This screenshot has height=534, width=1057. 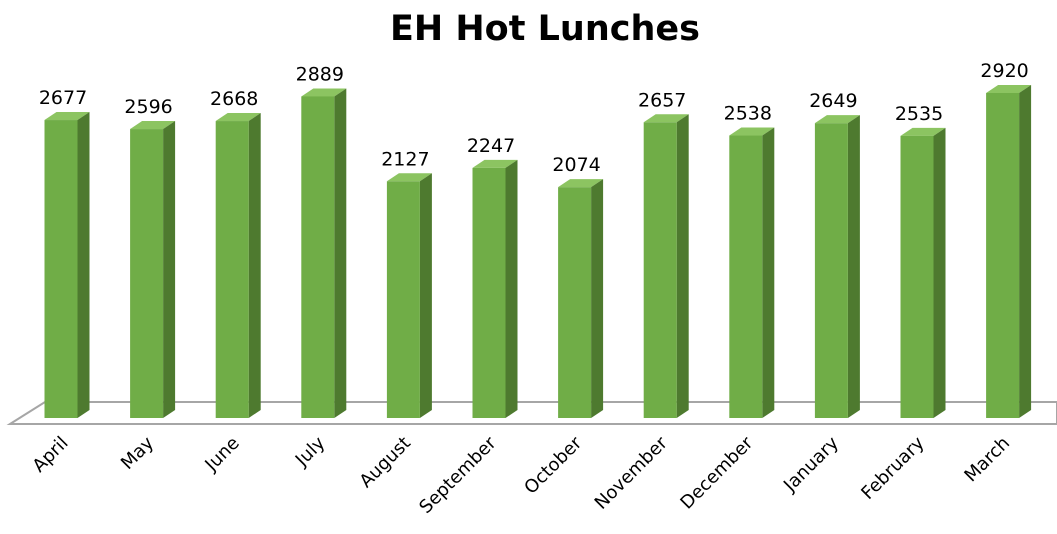 What do you see at coordinates (716, 472) in the screenshot?
I see `x-tick-label: December` at bounding box center [716, 472].